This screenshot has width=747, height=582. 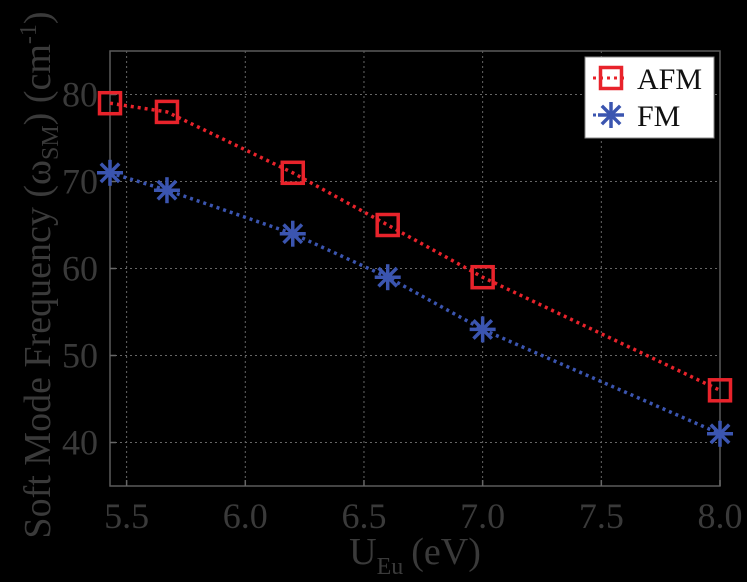 I want to click on legend: AFM FM, so click(x=649, y=97).